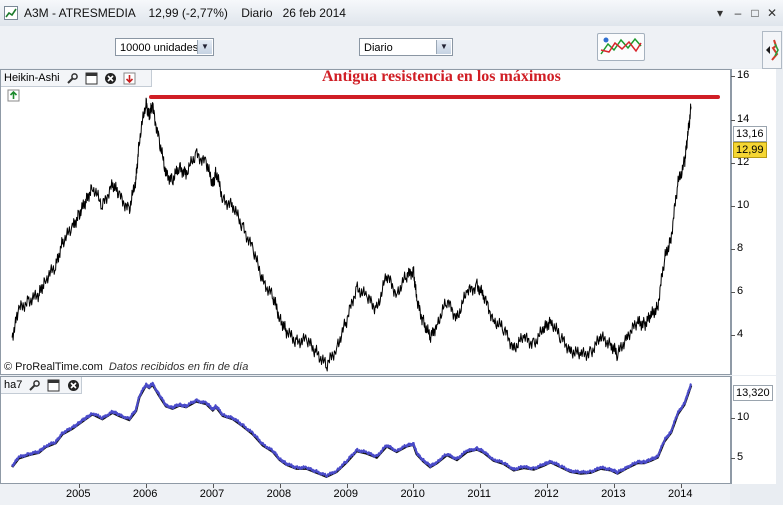 The image size is (783, 505). Describe the element at coordinates (479, 494) in the screenshot. I see `x-tick-label: 2011` at that location.